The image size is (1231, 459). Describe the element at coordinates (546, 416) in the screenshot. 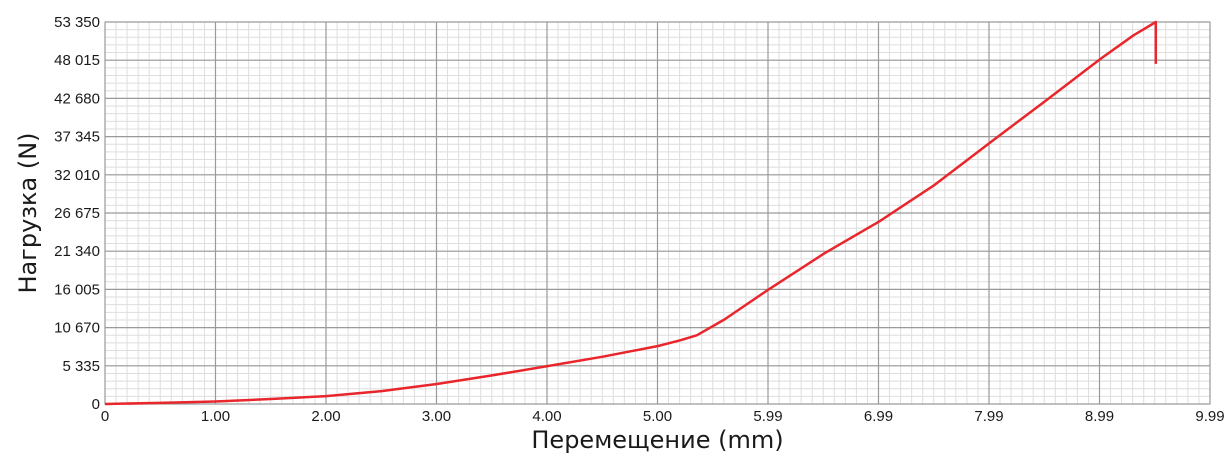

I see `x-tick-label: 4.00` at that location.